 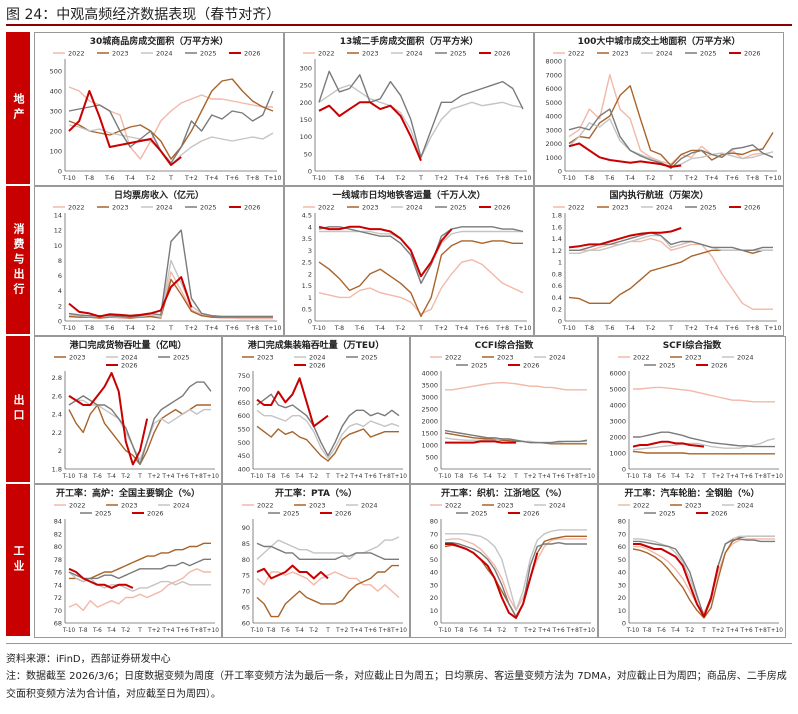 What do you see at coordinates (617, 438) in the screenshot?
I see `y-tick-label: 2000` at bounding box center [617, 438].